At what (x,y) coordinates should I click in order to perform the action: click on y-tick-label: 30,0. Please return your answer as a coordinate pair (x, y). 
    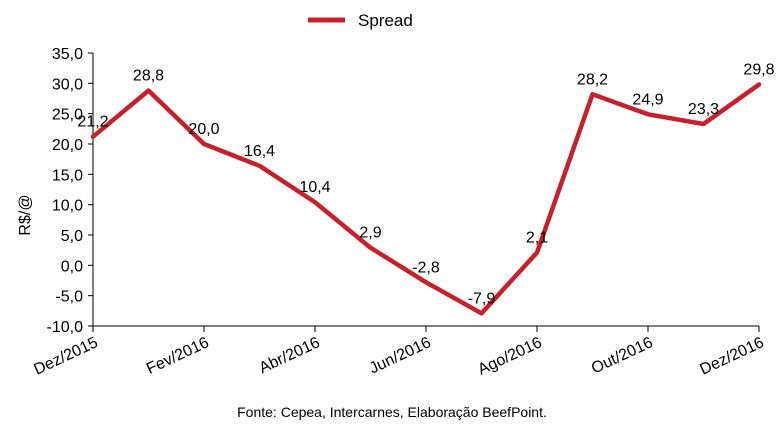
    Looking at the image, I should click on (67, 84).